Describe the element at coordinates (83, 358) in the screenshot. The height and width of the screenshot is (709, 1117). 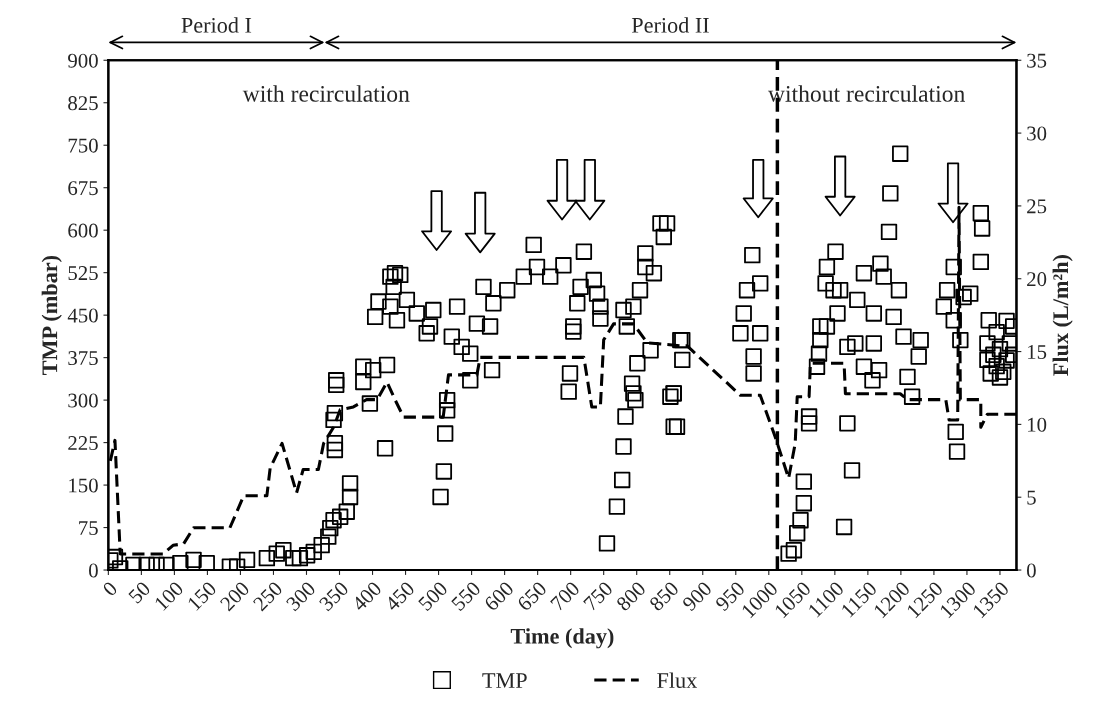
I see `y-tick-label: 375` at that location.